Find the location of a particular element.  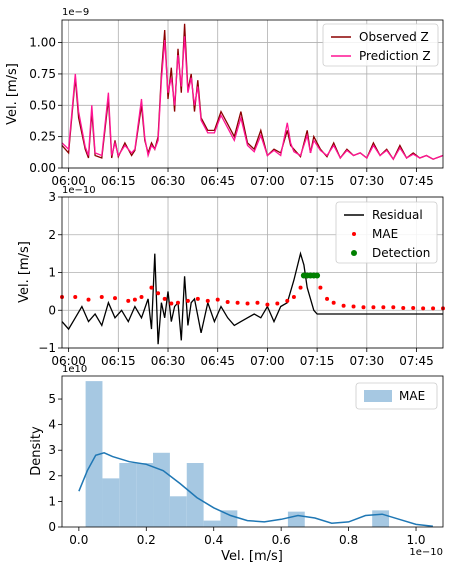

p1-legend-label: Prediction Z is located at coordinates (395, 56).